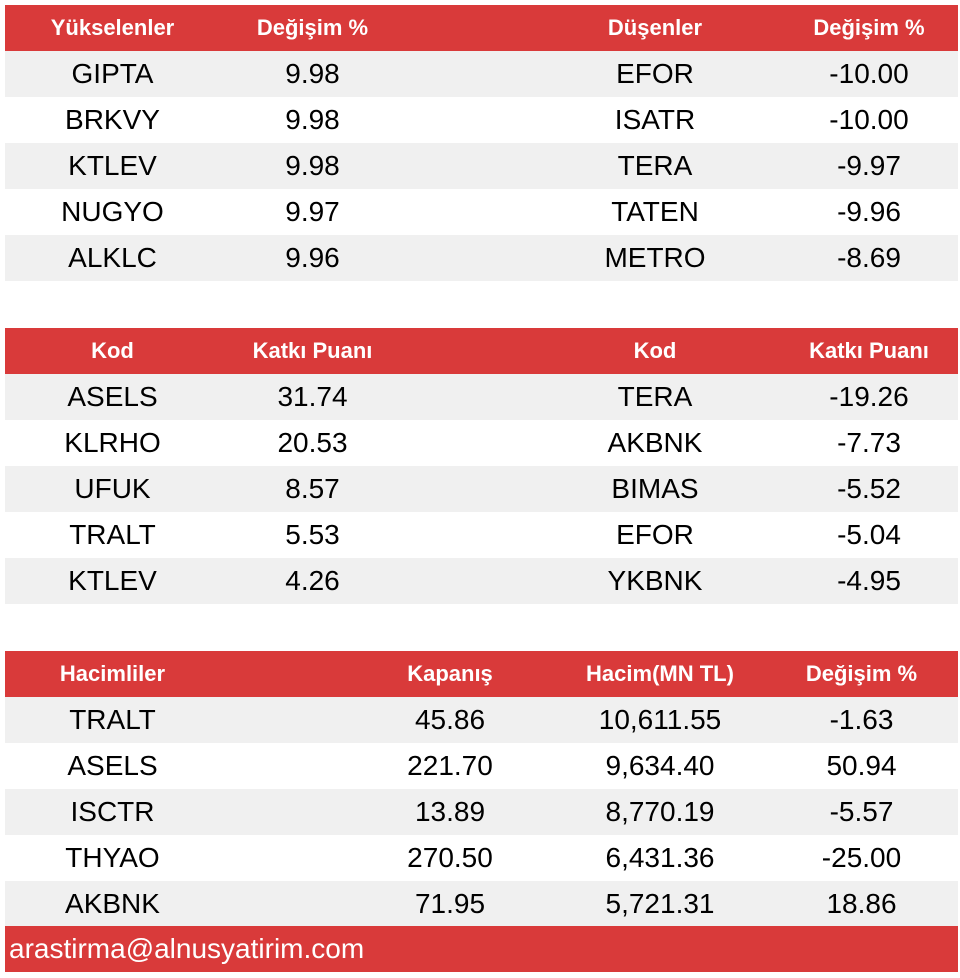 The image size is (960, 978). Describe the element at coordinates (655, 488) in the screenshot. I see `table-cell: BIMAS` at that location.